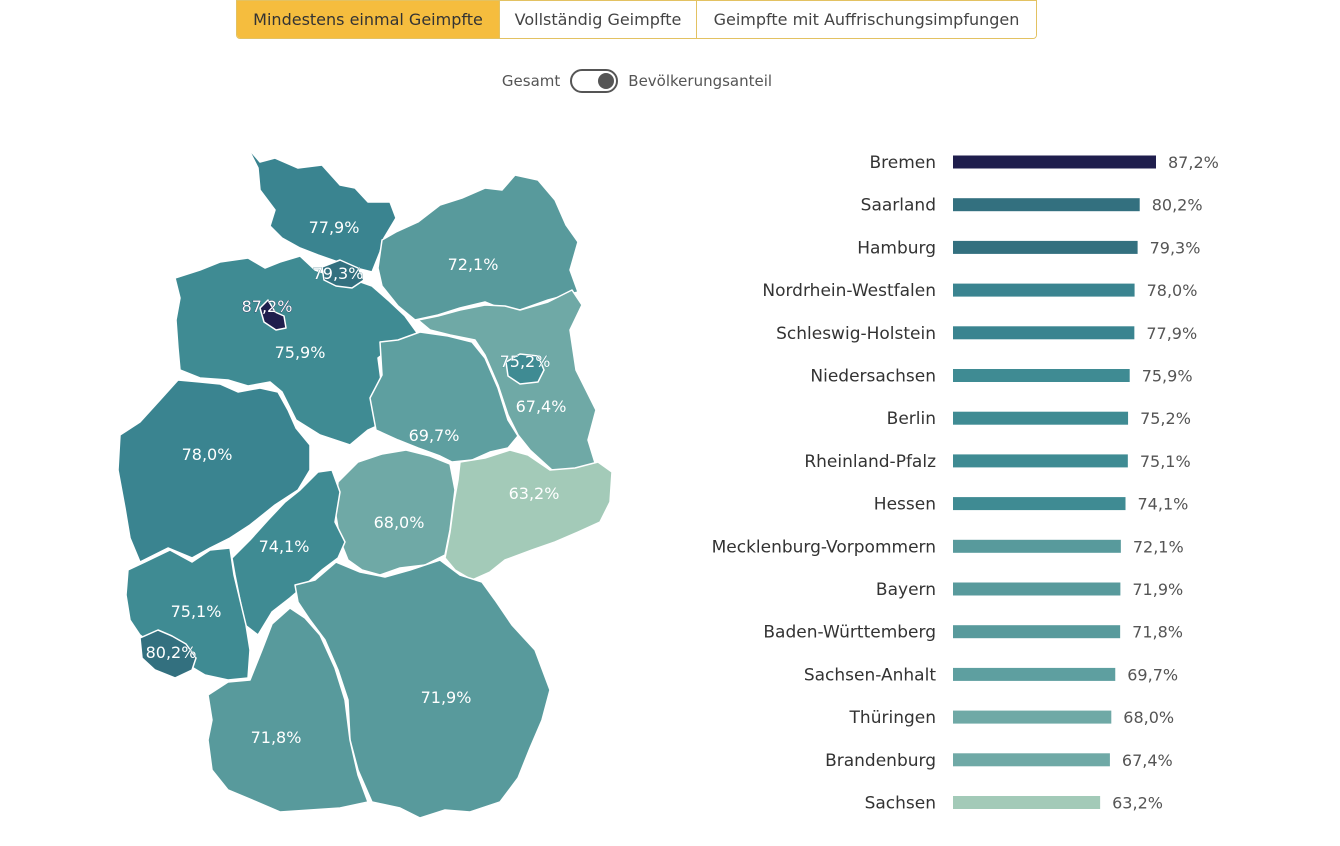  Describe the element at coordinates (1193, 162) in the screenshot. I see `bar-value-bremen: 87,2%` at that location.